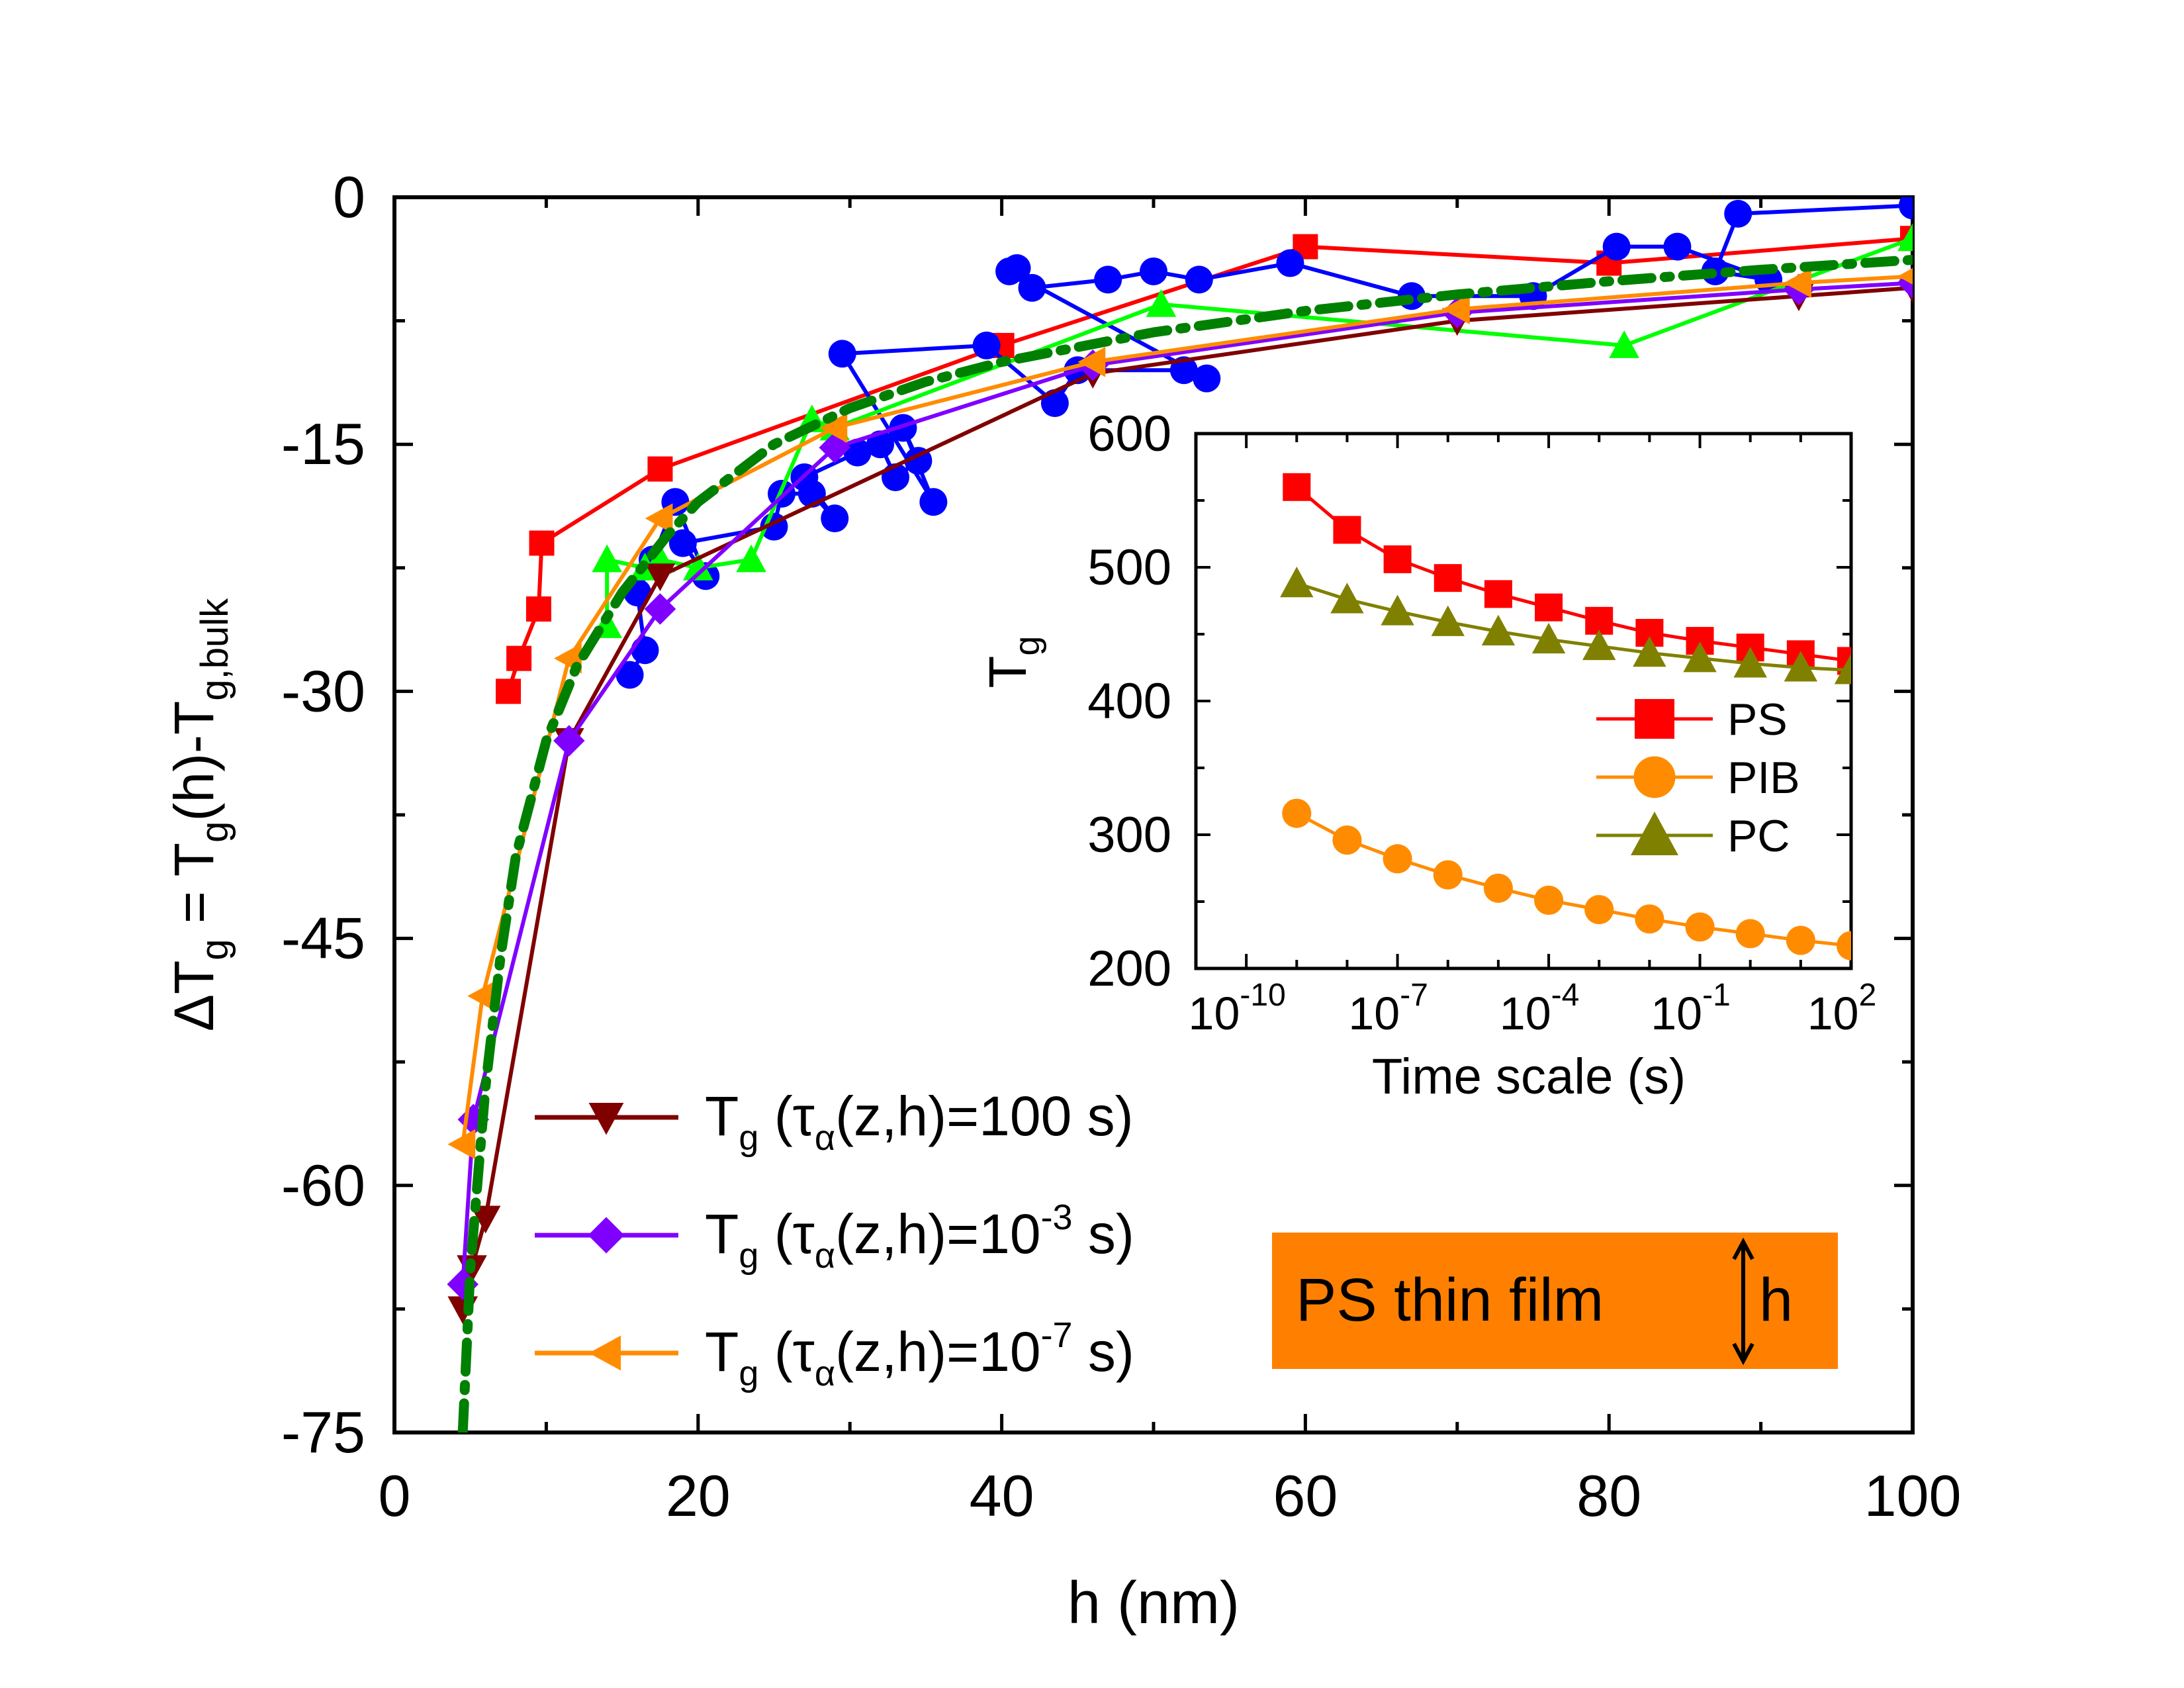  I want to click on y-tick-label: -60, so click(323, 1185).